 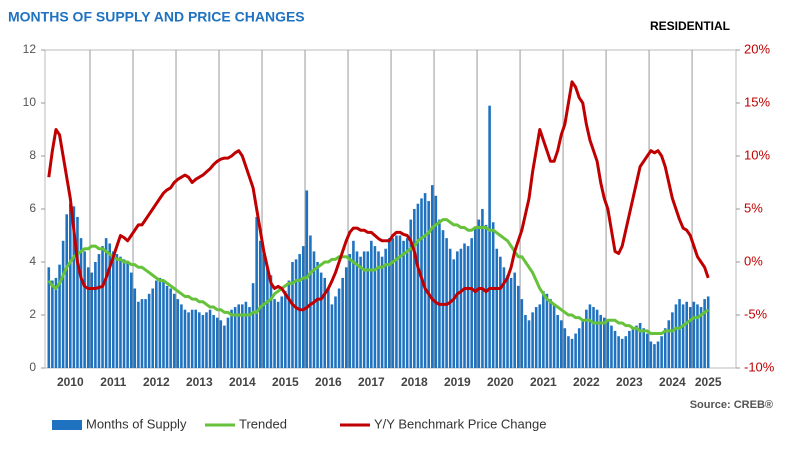 What do you see at coordinates (629, 382) in the screenshot?
I see `x-tick-label: 2023` at bounding box center [629, 382].